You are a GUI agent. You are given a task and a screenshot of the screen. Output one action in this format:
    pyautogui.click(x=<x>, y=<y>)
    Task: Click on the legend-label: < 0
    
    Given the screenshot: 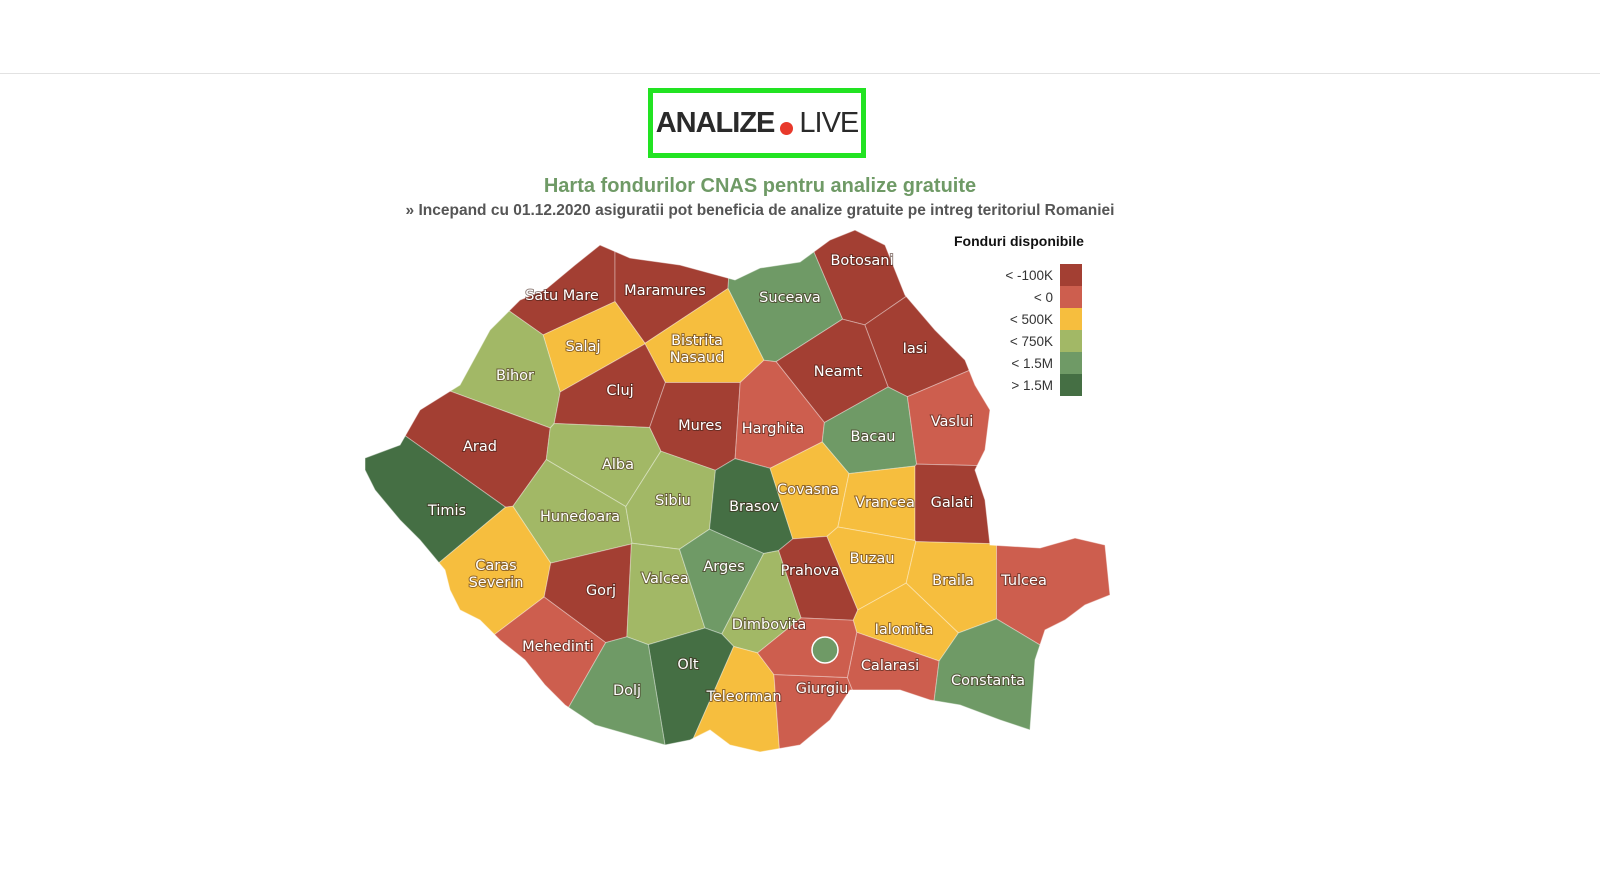 What is the action you would take?
    pyautogui.click(x=1043, y=297)
    